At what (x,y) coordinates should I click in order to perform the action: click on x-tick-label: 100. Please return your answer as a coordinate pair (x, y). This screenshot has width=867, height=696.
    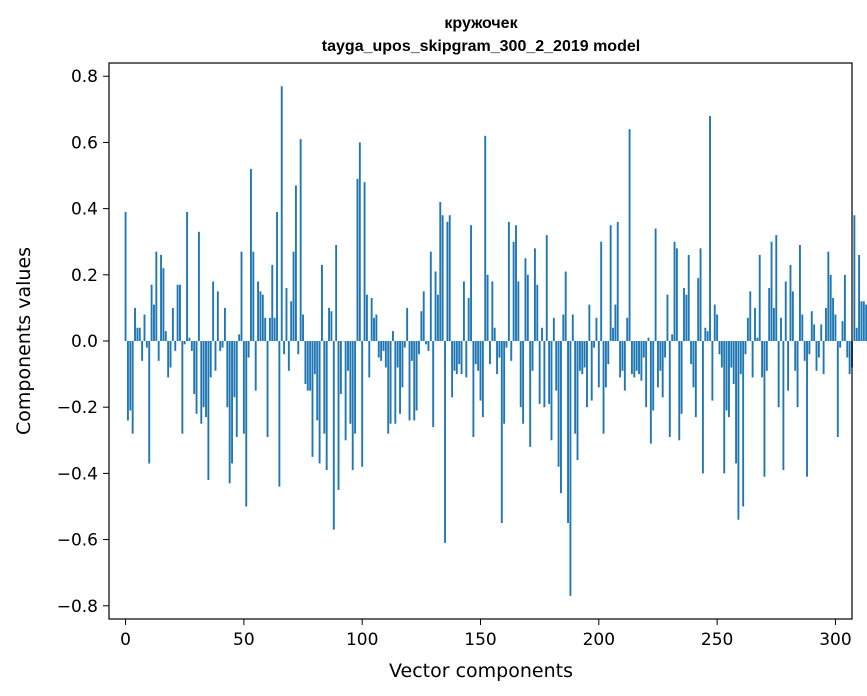
    Looking at the image, I should click on (362, 640).